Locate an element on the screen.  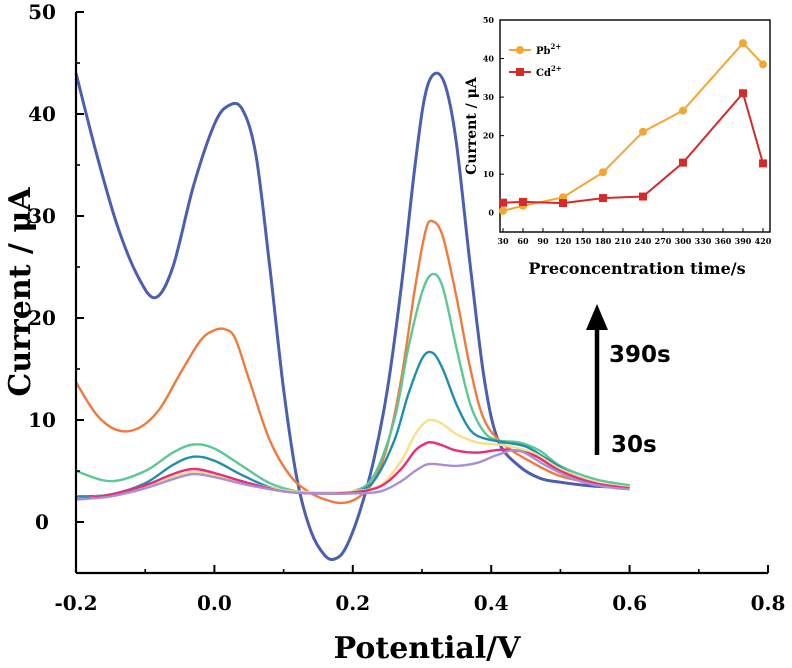
inset-y-tick-label: 30 is located at coordinates (489, 97).